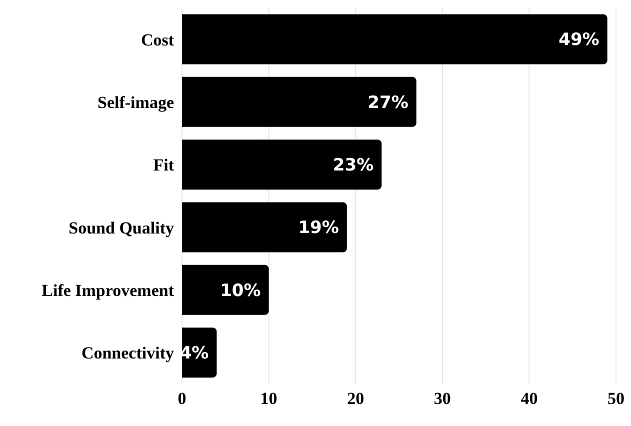  I want to click on y-tick-label: Sound Quality, so click(121, 228).